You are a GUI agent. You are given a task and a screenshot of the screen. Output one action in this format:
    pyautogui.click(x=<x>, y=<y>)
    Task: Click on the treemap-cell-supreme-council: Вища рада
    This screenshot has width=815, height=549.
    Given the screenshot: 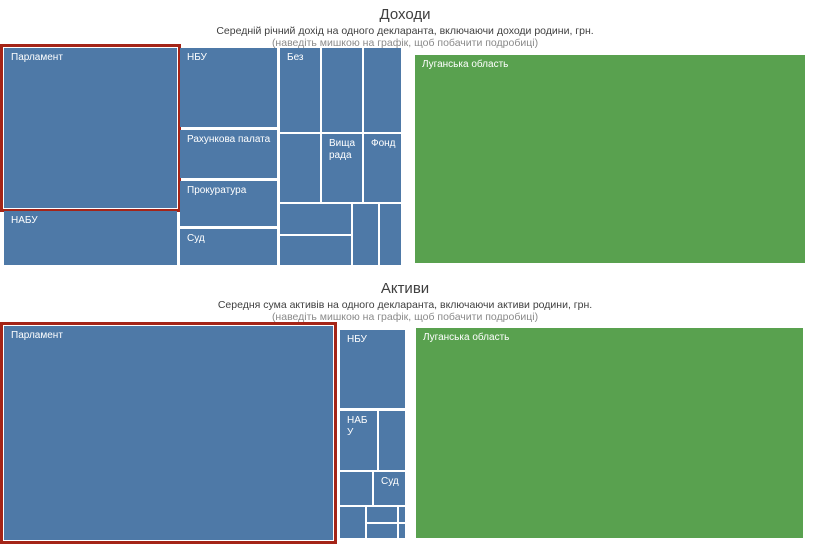 What is the action you would take?
    pyautogui.click(x=342, y=168)
    